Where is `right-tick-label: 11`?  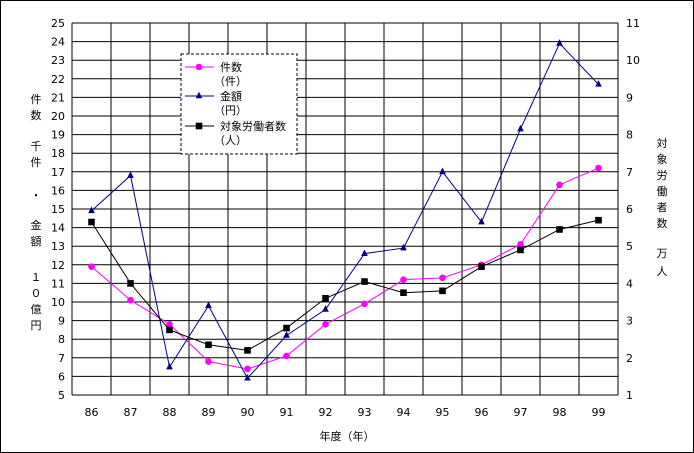
right-tick-label: 11 is located at coordinates (633, 23).